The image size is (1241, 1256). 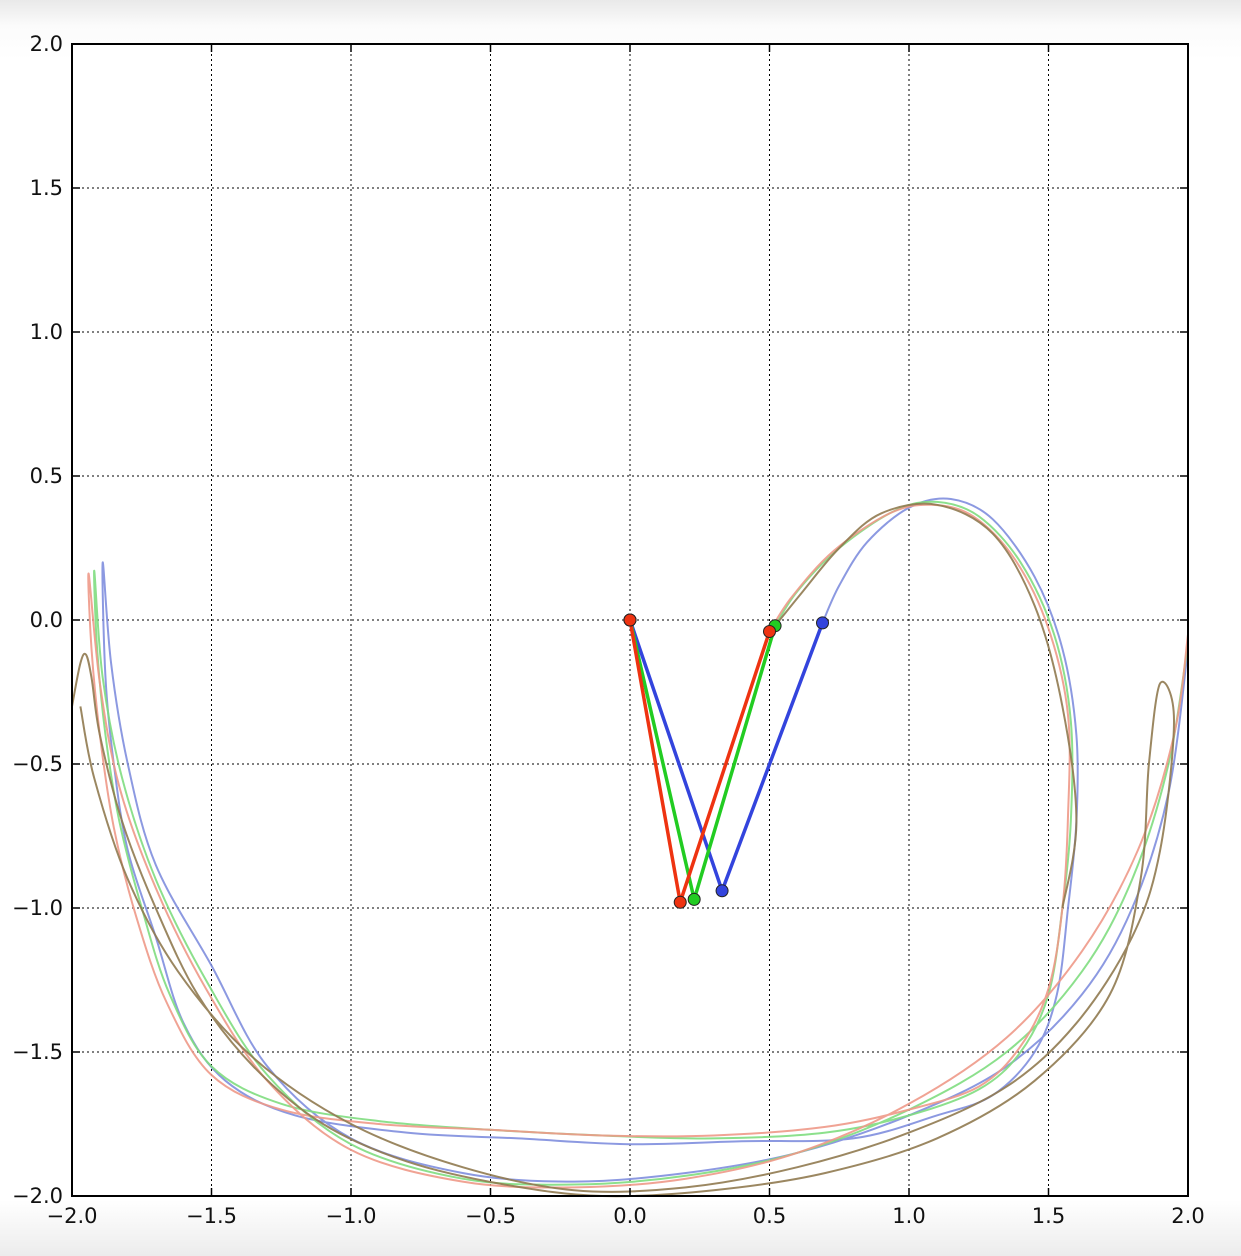 What do you see at coordinates (726, 761) in the screenshot?
I see `pendulum-arms` at bounding box center [726, 761].